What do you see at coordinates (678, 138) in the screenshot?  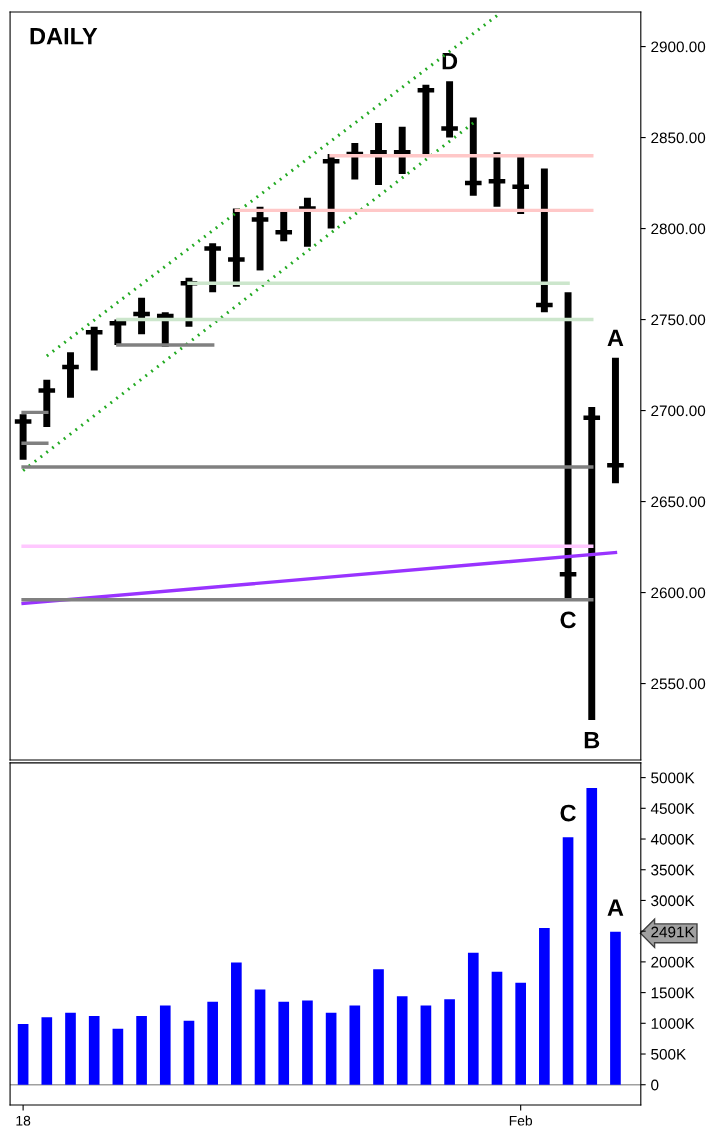 I see `y-tick-label: 2850.00` at bounding box center [678, 138].